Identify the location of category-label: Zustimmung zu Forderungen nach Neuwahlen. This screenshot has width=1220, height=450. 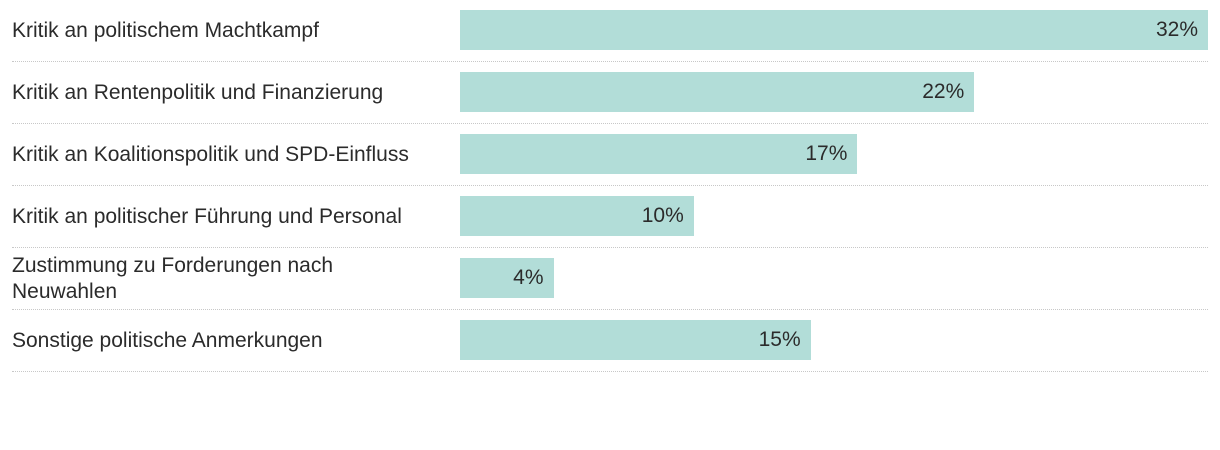
(172, 278).